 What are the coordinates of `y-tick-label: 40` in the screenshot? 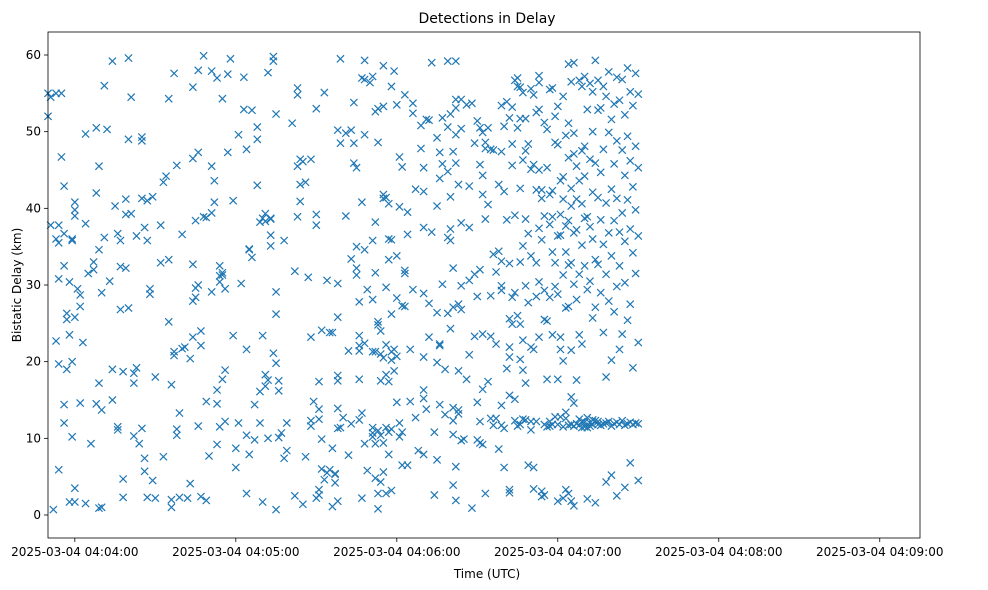 It's located at (33, 208).